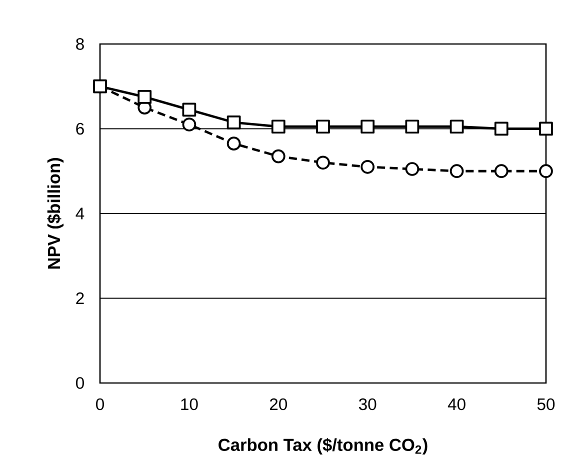  Describe the element at coordinates (80, 298) in the screenshot. I see `y-tick-label: 2` at that location.